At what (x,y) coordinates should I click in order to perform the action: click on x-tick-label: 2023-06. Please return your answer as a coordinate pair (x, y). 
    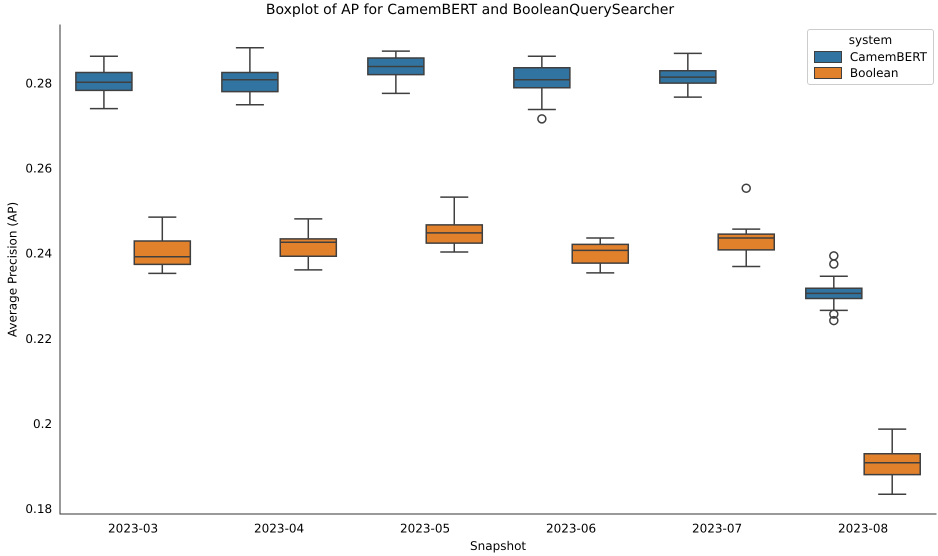
    Looking at the image, I should click on (571, 529).